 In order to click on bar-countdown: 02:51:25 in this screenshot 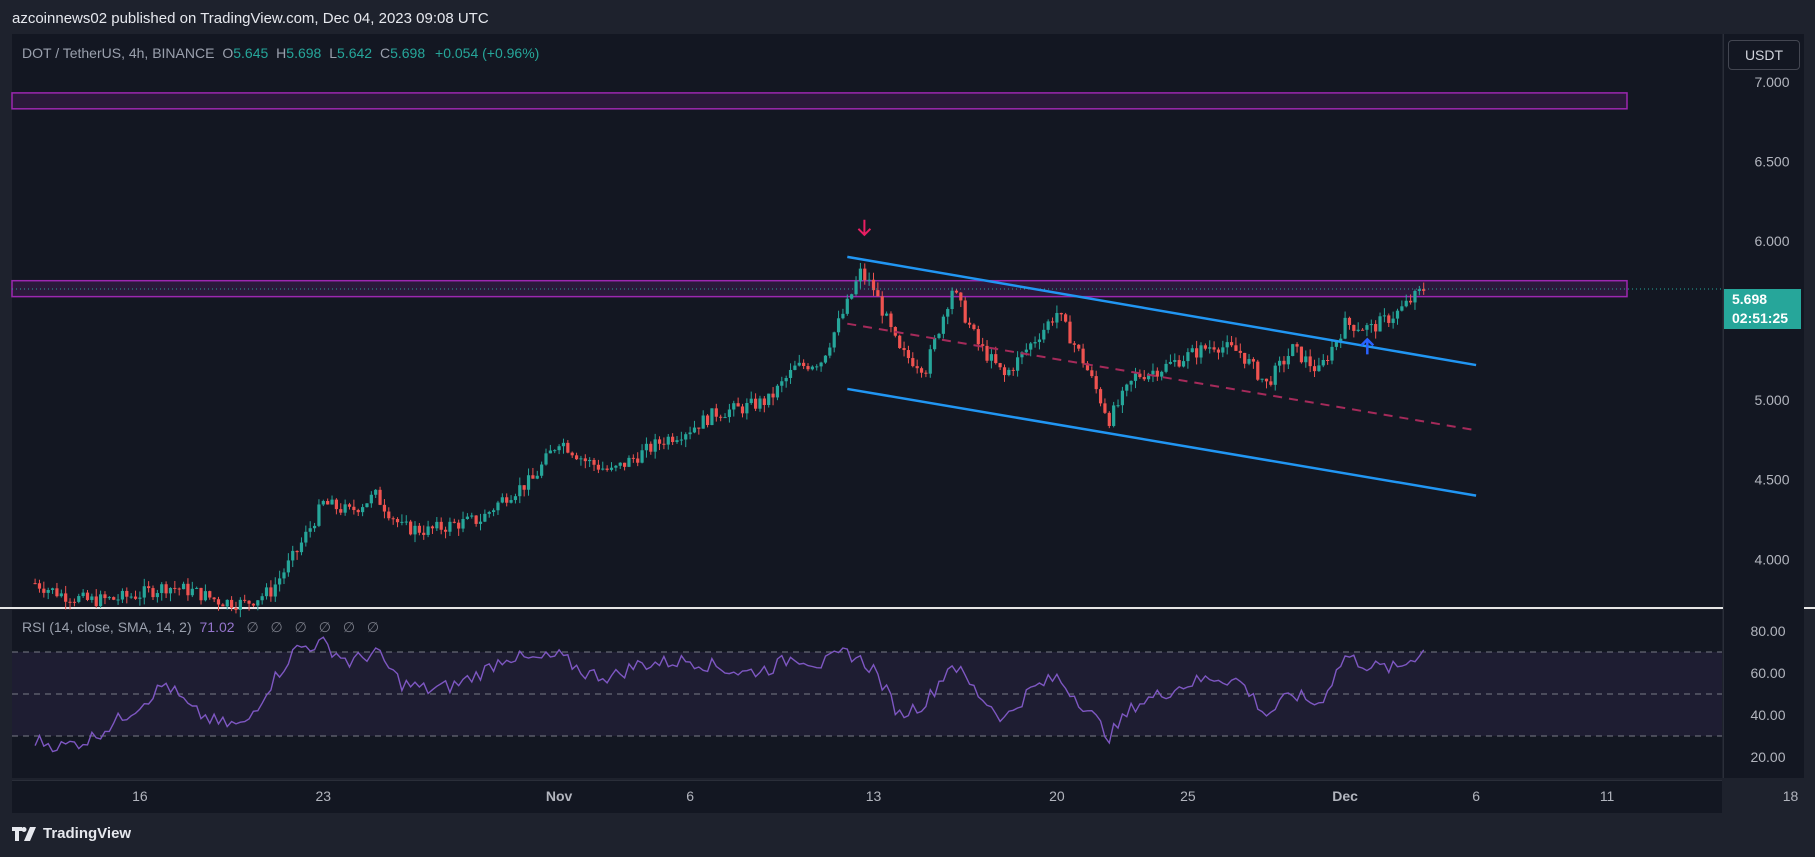, I will do `click(1760, 318)`.